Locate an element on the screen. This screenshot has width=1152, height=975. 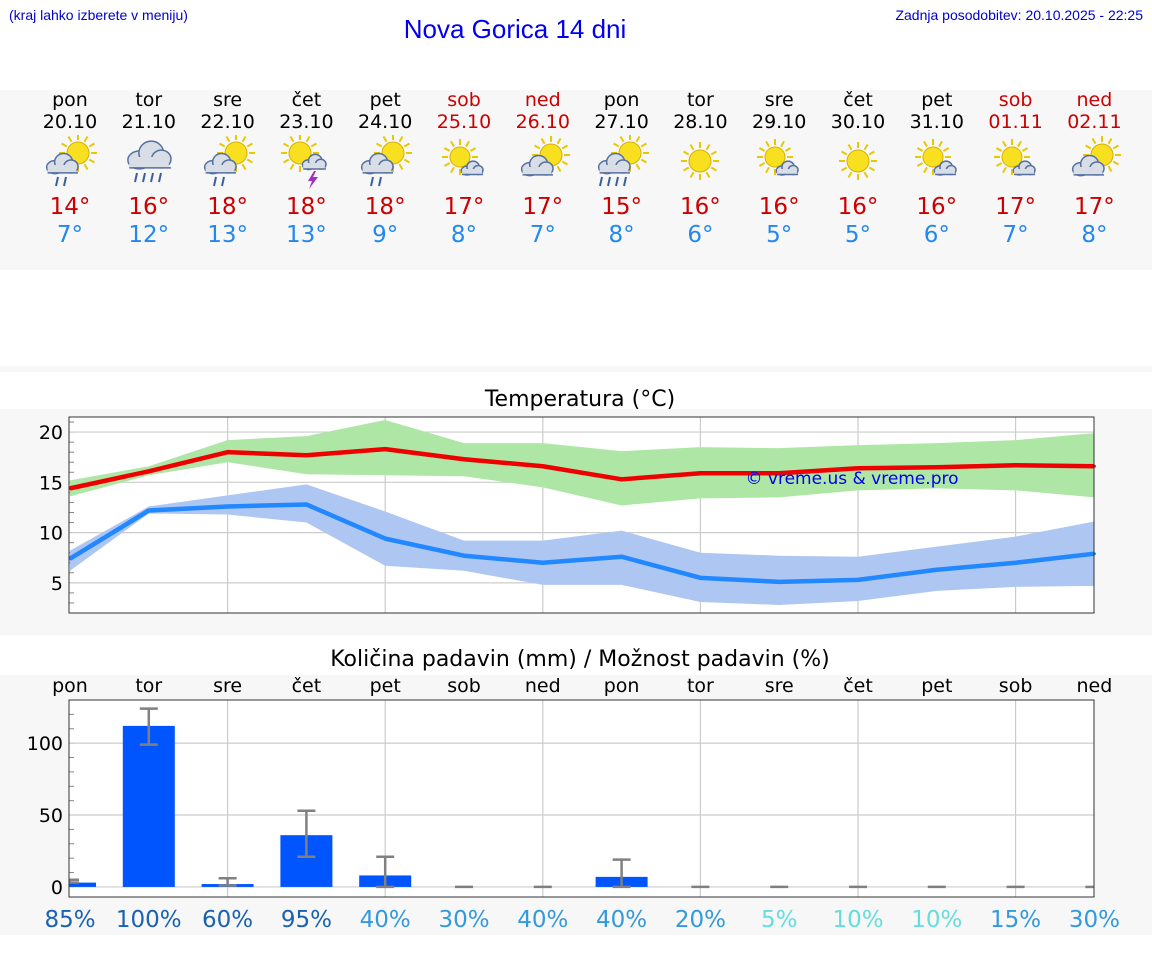
precipitation-probability-label: 30% is located at coordinates (1094, 920).